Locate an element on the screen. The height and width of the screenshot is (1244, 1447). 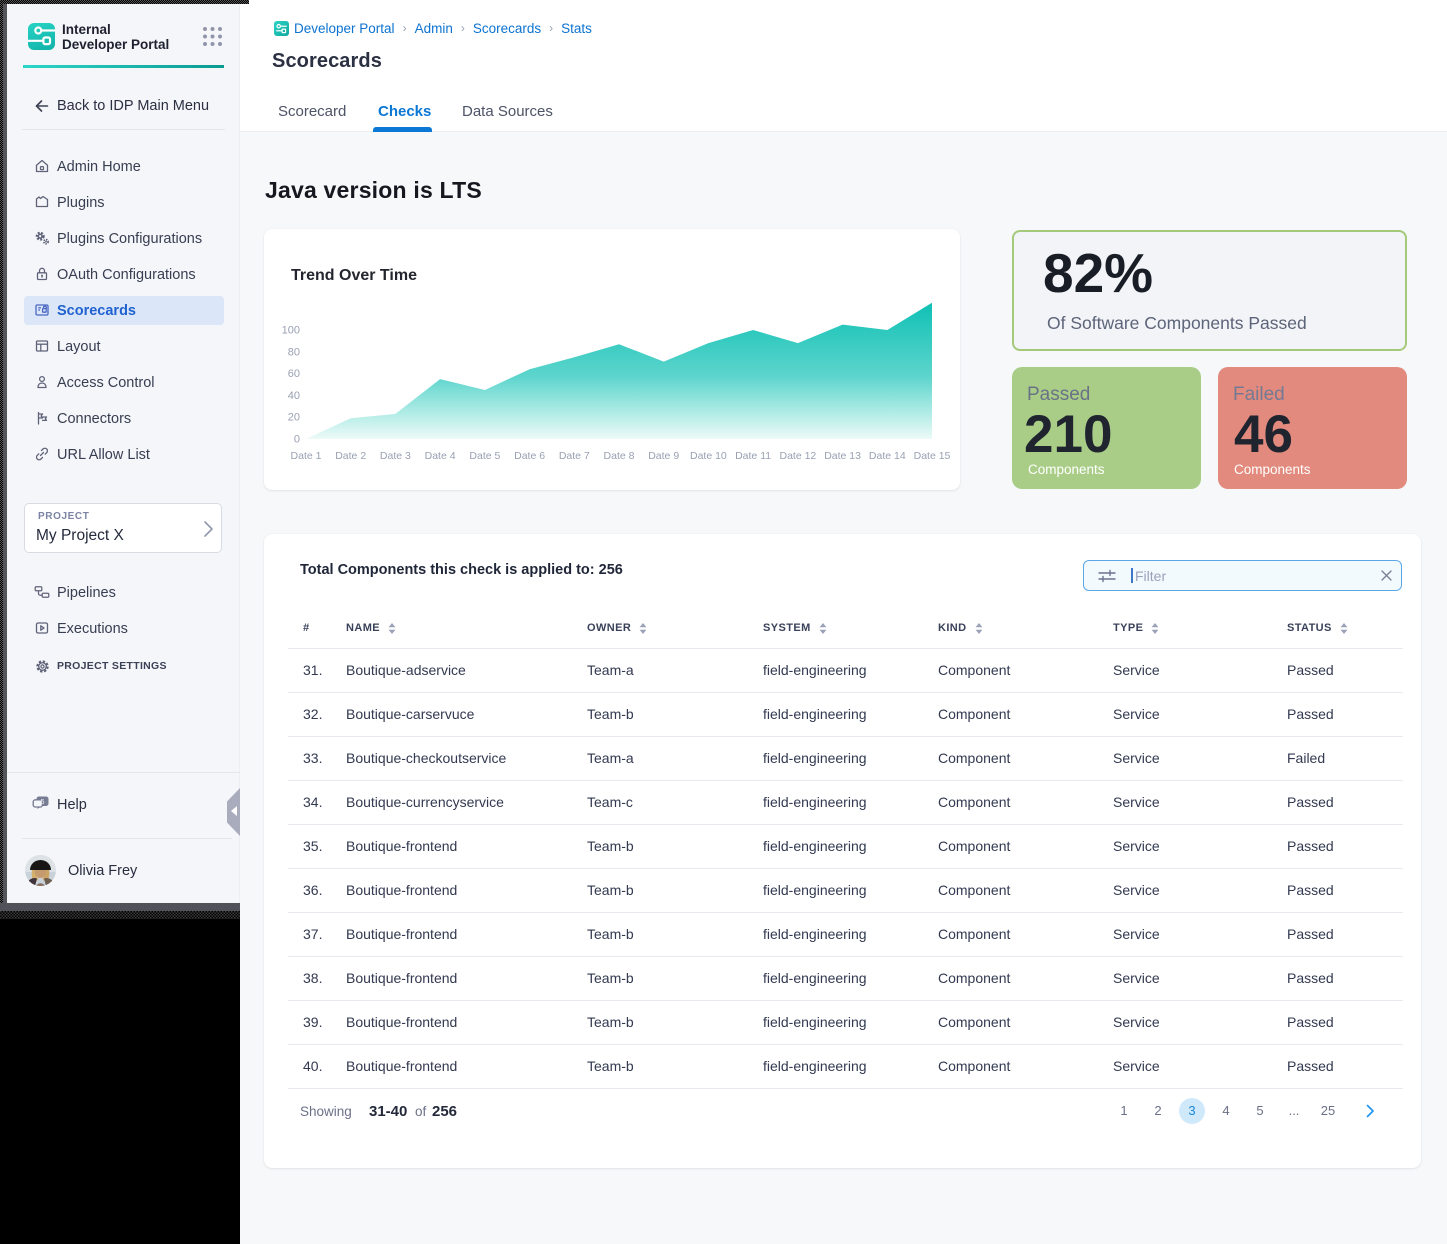
svg-text: 60 is located at coordinates (294, 374).